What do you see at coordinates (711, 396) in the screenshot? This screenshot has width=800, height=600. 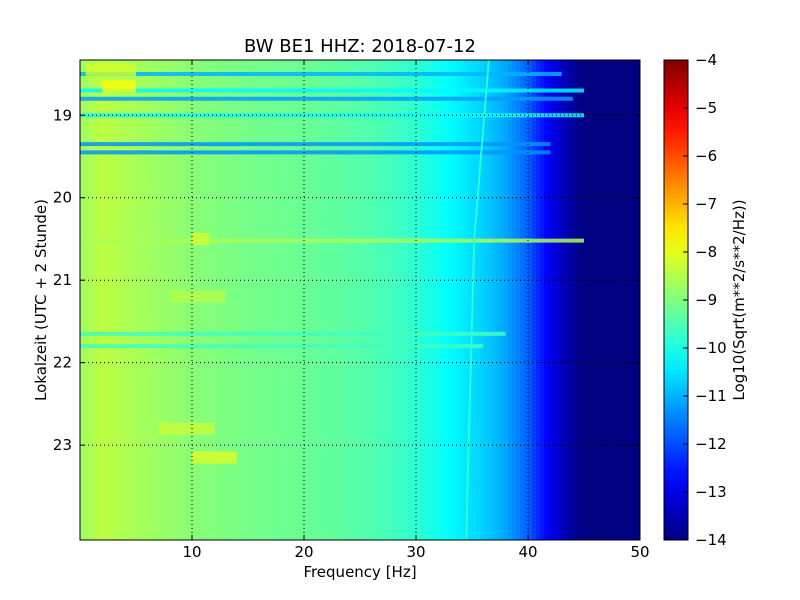 I see `colorbar-tick-label: −11` at bounding box center [711, 396].